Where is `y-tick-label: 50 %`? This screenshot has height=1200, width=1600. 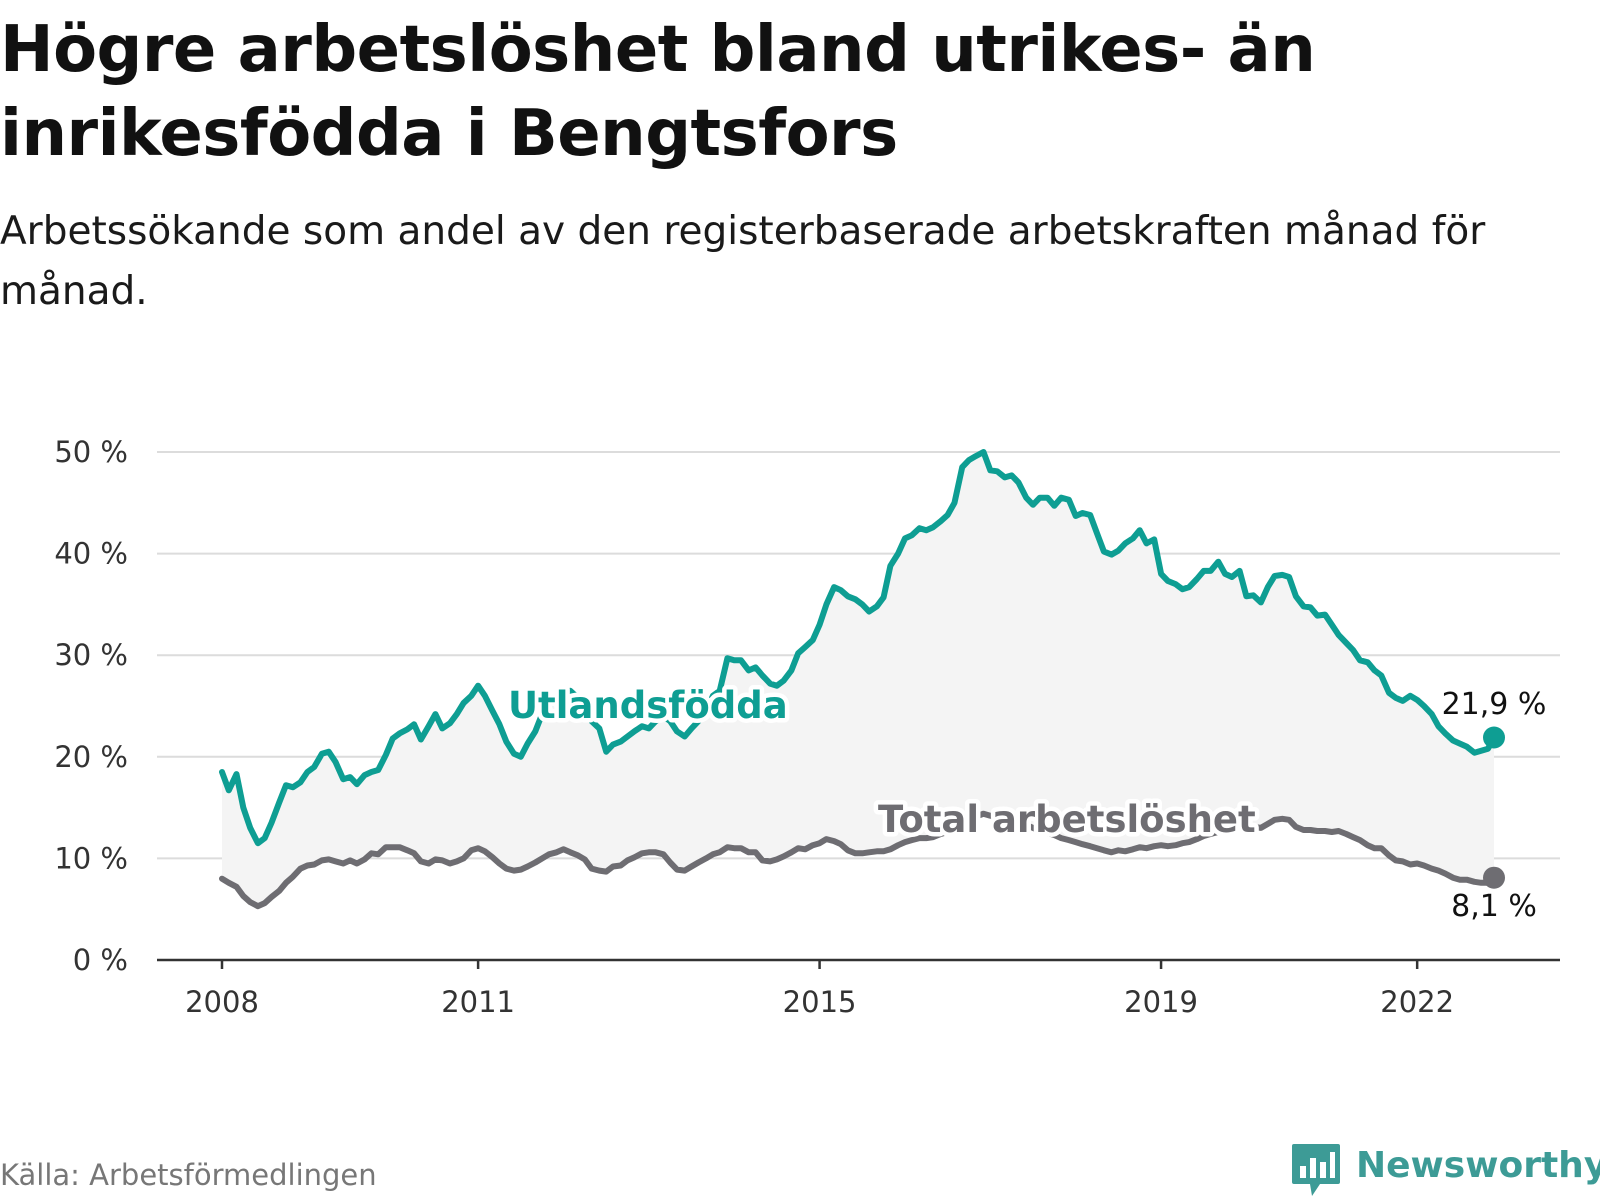 y-tick-label: 50 % is located at coordinates (91, 452).